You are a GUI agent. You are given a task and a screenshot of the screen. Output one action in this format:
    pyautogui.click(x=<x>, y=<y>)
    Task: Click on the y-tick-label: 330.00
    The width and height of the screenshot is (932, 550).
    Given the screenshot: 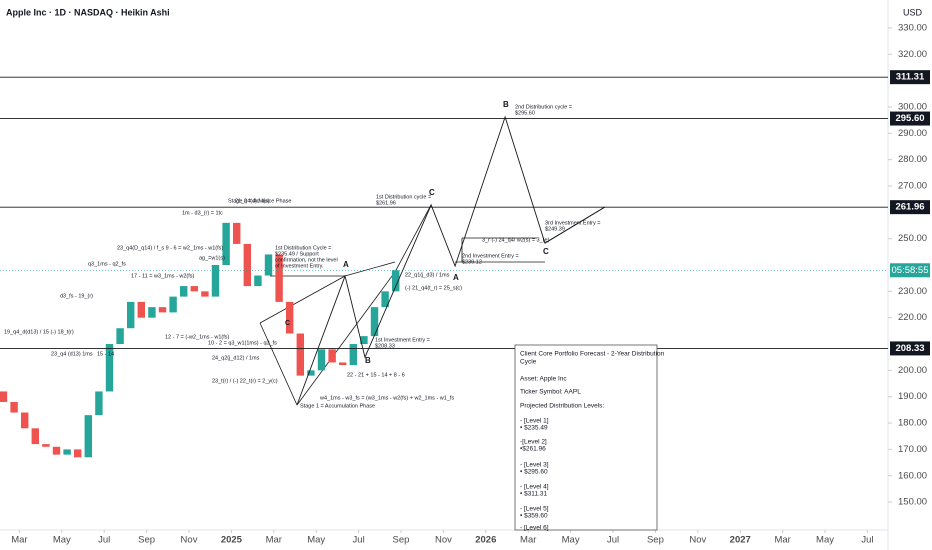 What is the action you would take?
    pyautogui.click(x=912, y=27)
    